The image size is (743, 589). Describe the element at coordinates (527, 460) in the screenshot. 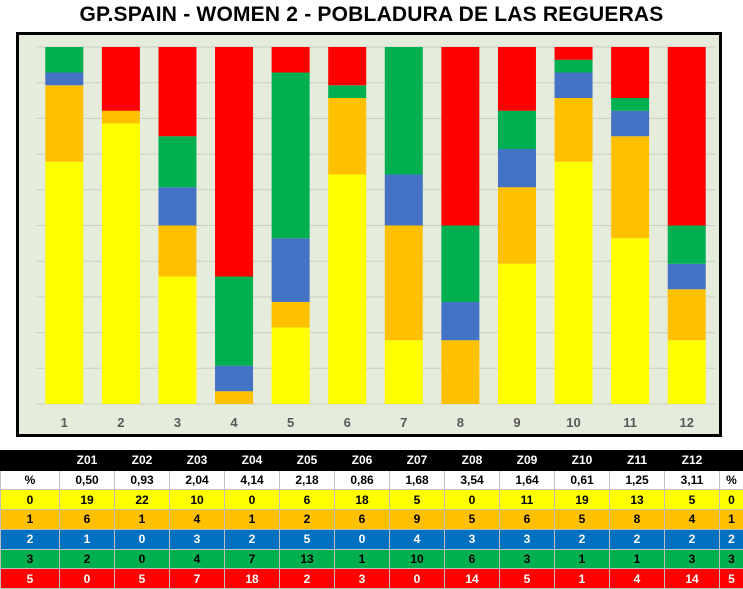

I see `column-header: Z09` at that location.